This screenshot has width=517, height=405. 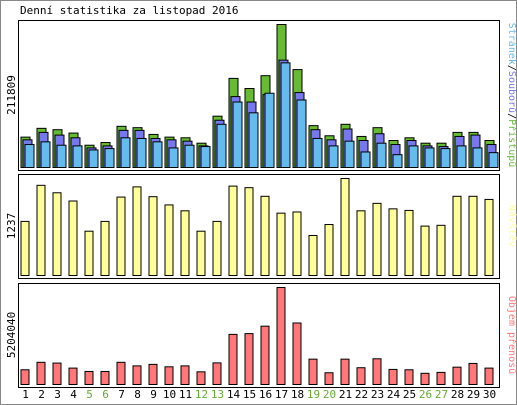 What do you see at coordinates (329, 394) in the screenshot?
I see `x-tick-label: 20` at bounding box center [329, 394].